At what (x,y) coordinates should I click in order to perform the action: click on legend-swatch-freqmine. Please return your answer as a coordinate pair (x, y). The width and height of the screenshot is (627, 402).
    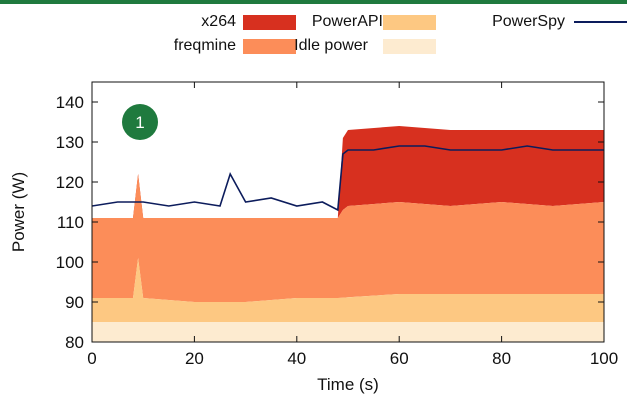
    Looking at the image, I should click on (269, 46).